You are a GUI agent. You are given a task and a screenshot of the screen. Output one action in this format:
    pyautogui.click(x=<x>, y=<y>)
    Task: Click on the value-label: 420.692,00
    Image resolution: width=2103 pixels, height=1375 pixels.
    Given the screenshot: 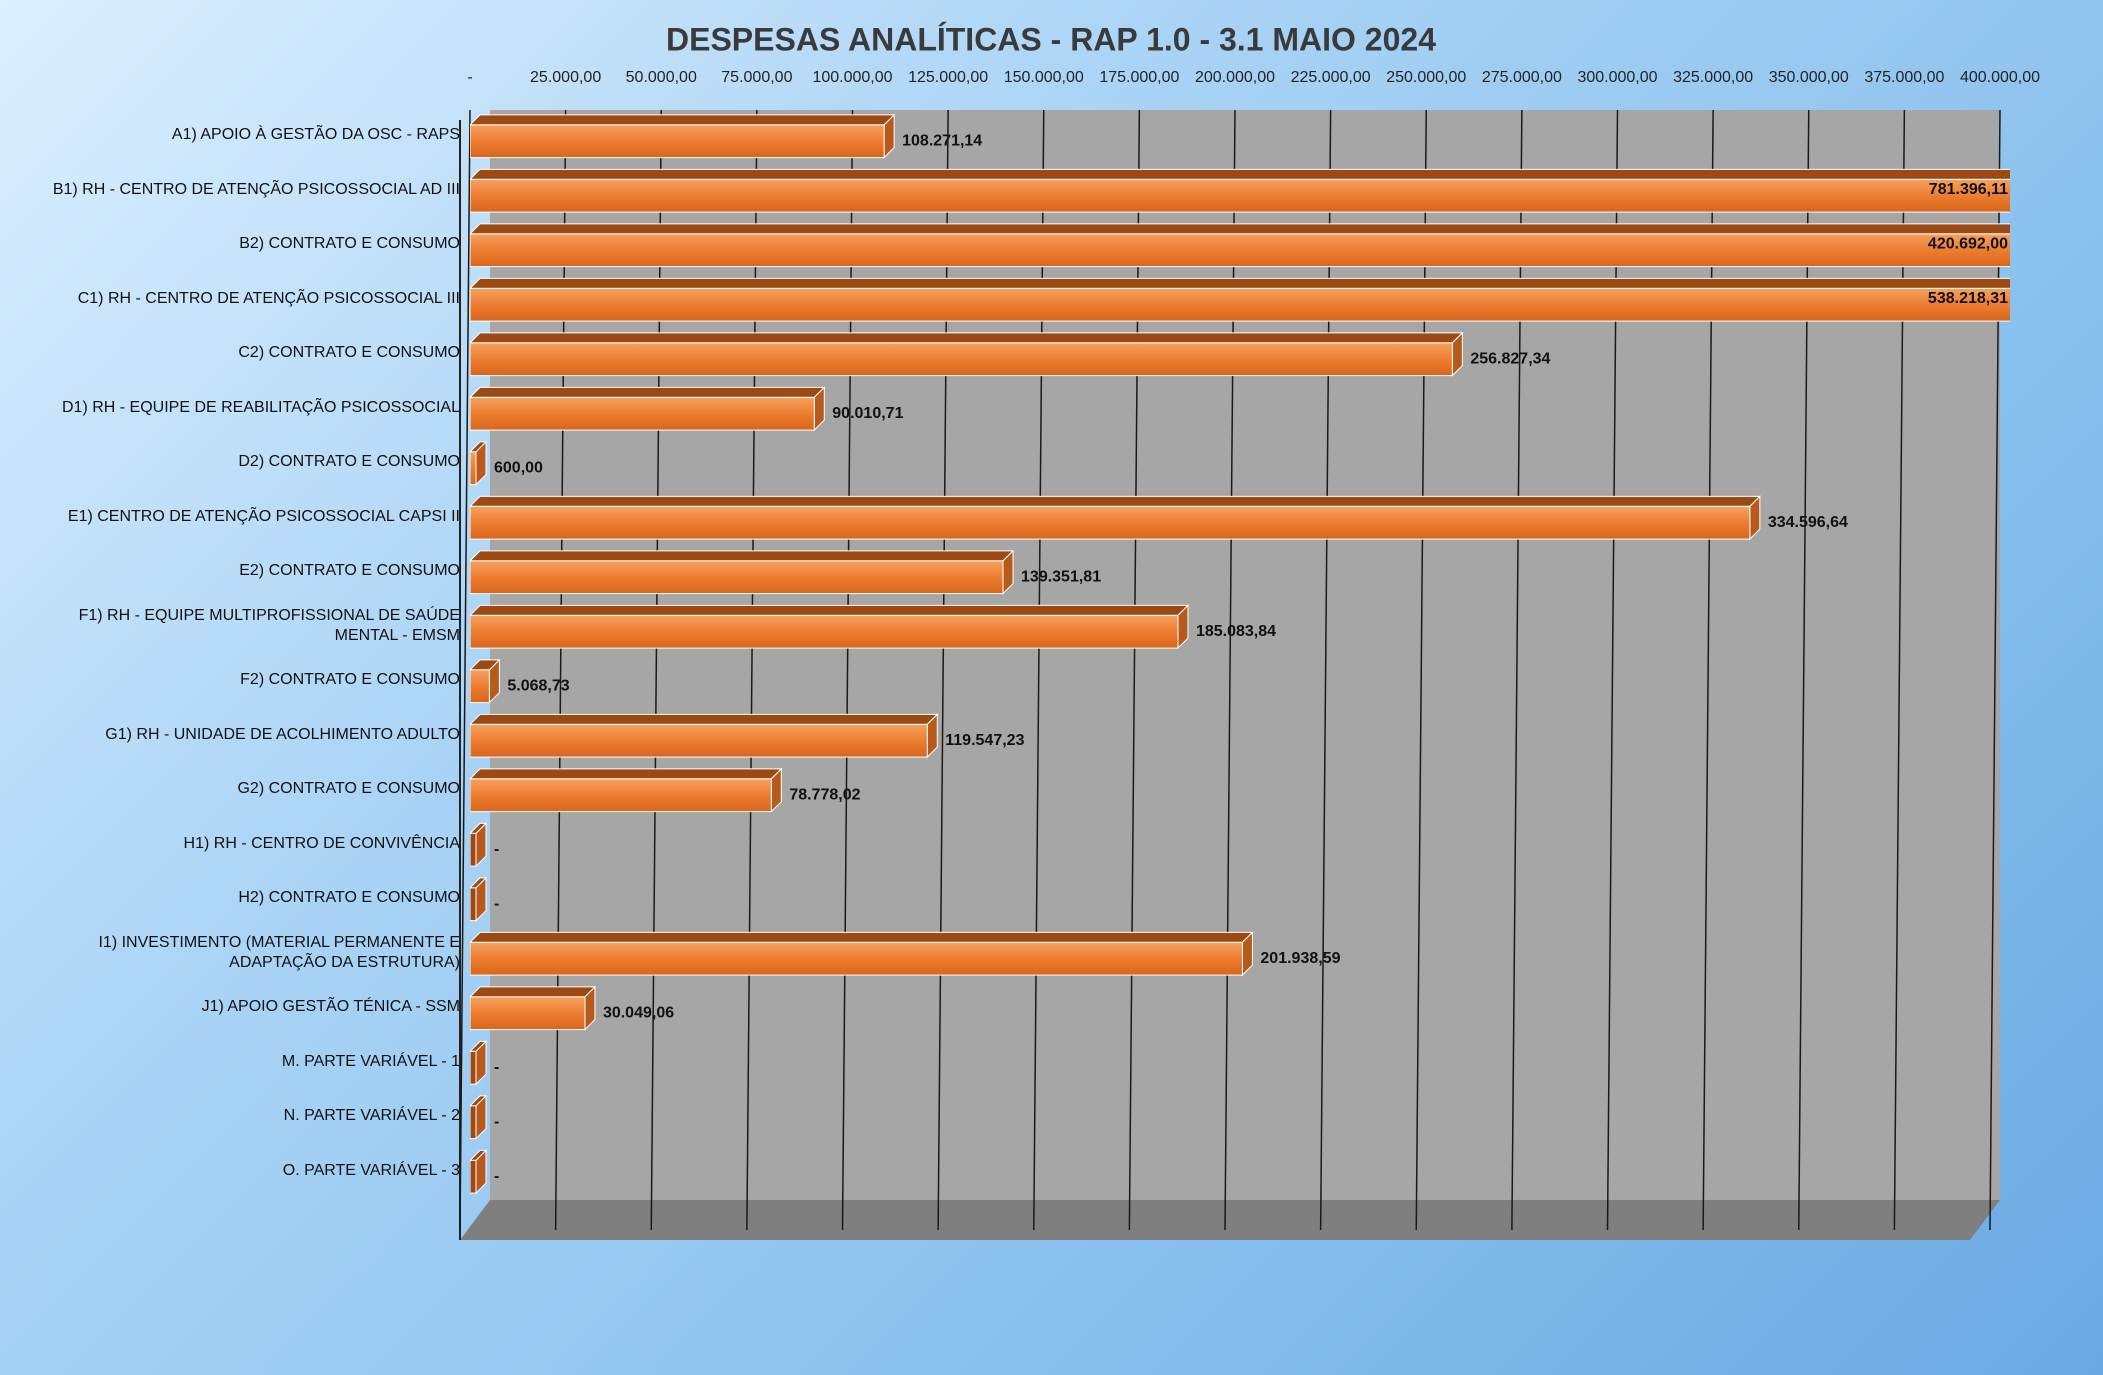 What is the action you would take?
    pyautogui.click(x=1968, y=243)
    